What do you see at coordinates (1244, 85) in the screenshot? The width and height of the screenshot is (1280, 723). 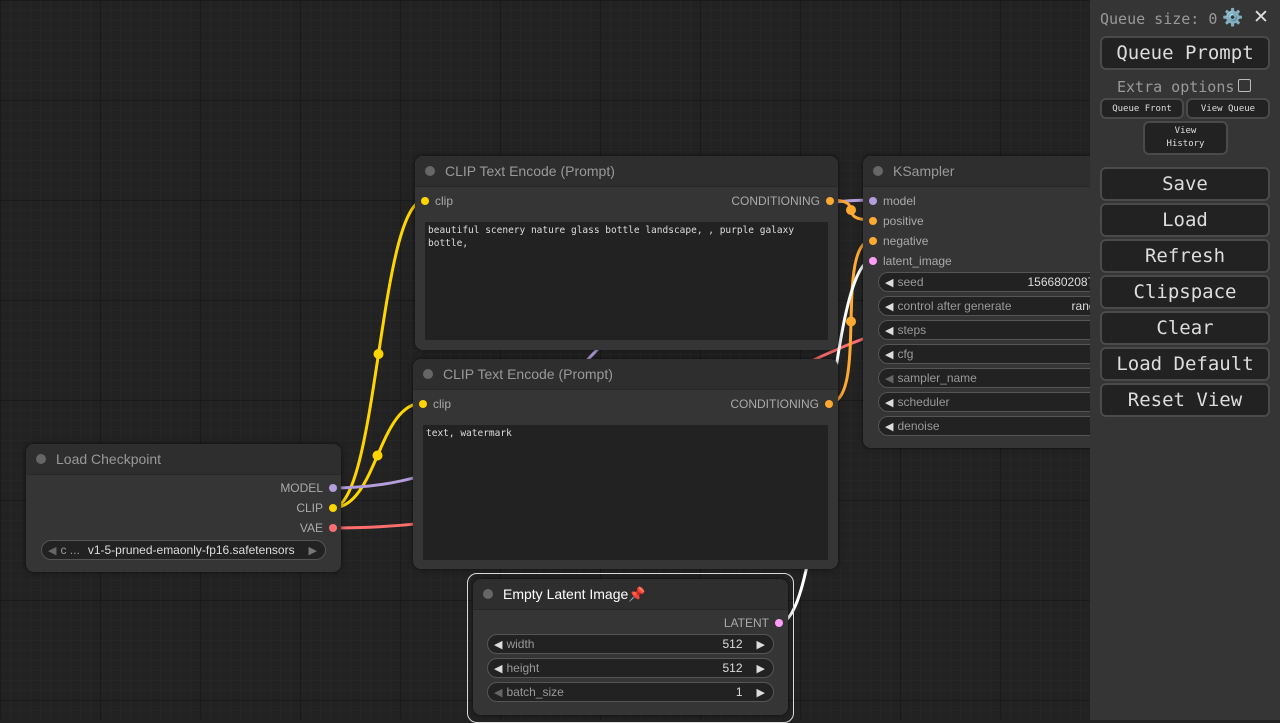 I see `extra-options-checkbox` at bounding box center [1244, 85].